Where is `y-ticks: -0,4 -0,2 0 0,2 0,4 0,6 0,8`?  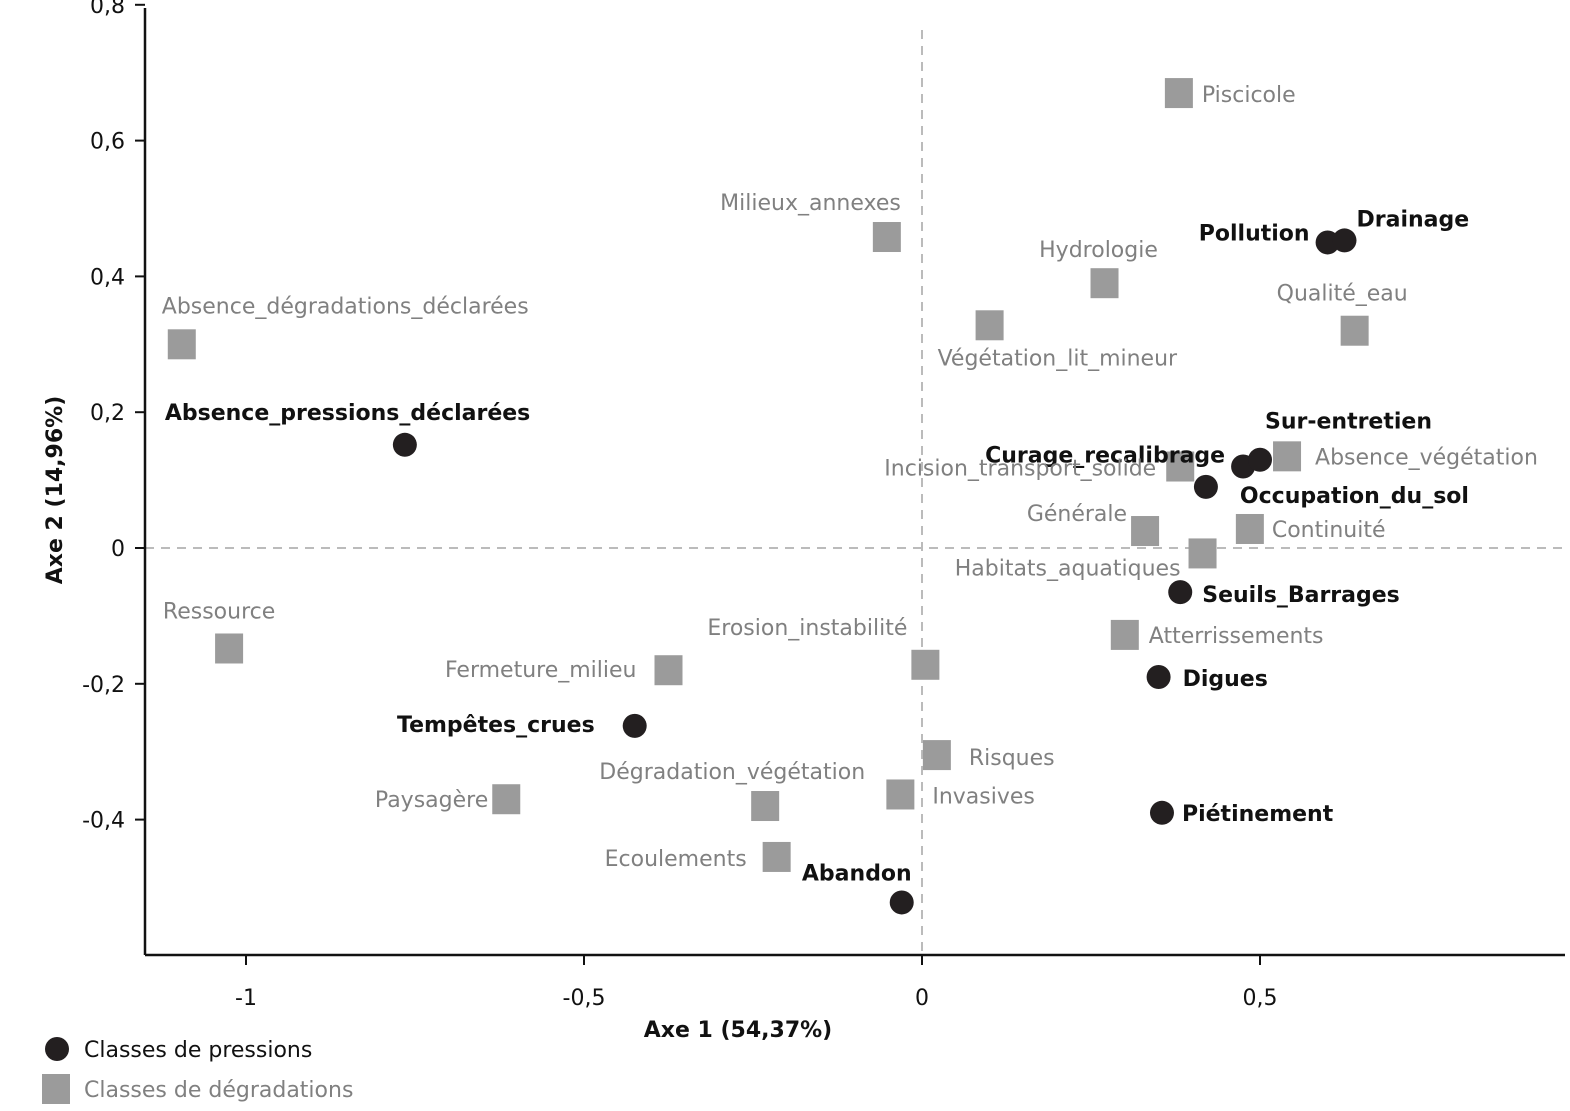 y-ticks: -0,4 -0,2 0 0,2 0,4 0,6 0,8 is located at coordinates (113, 417).